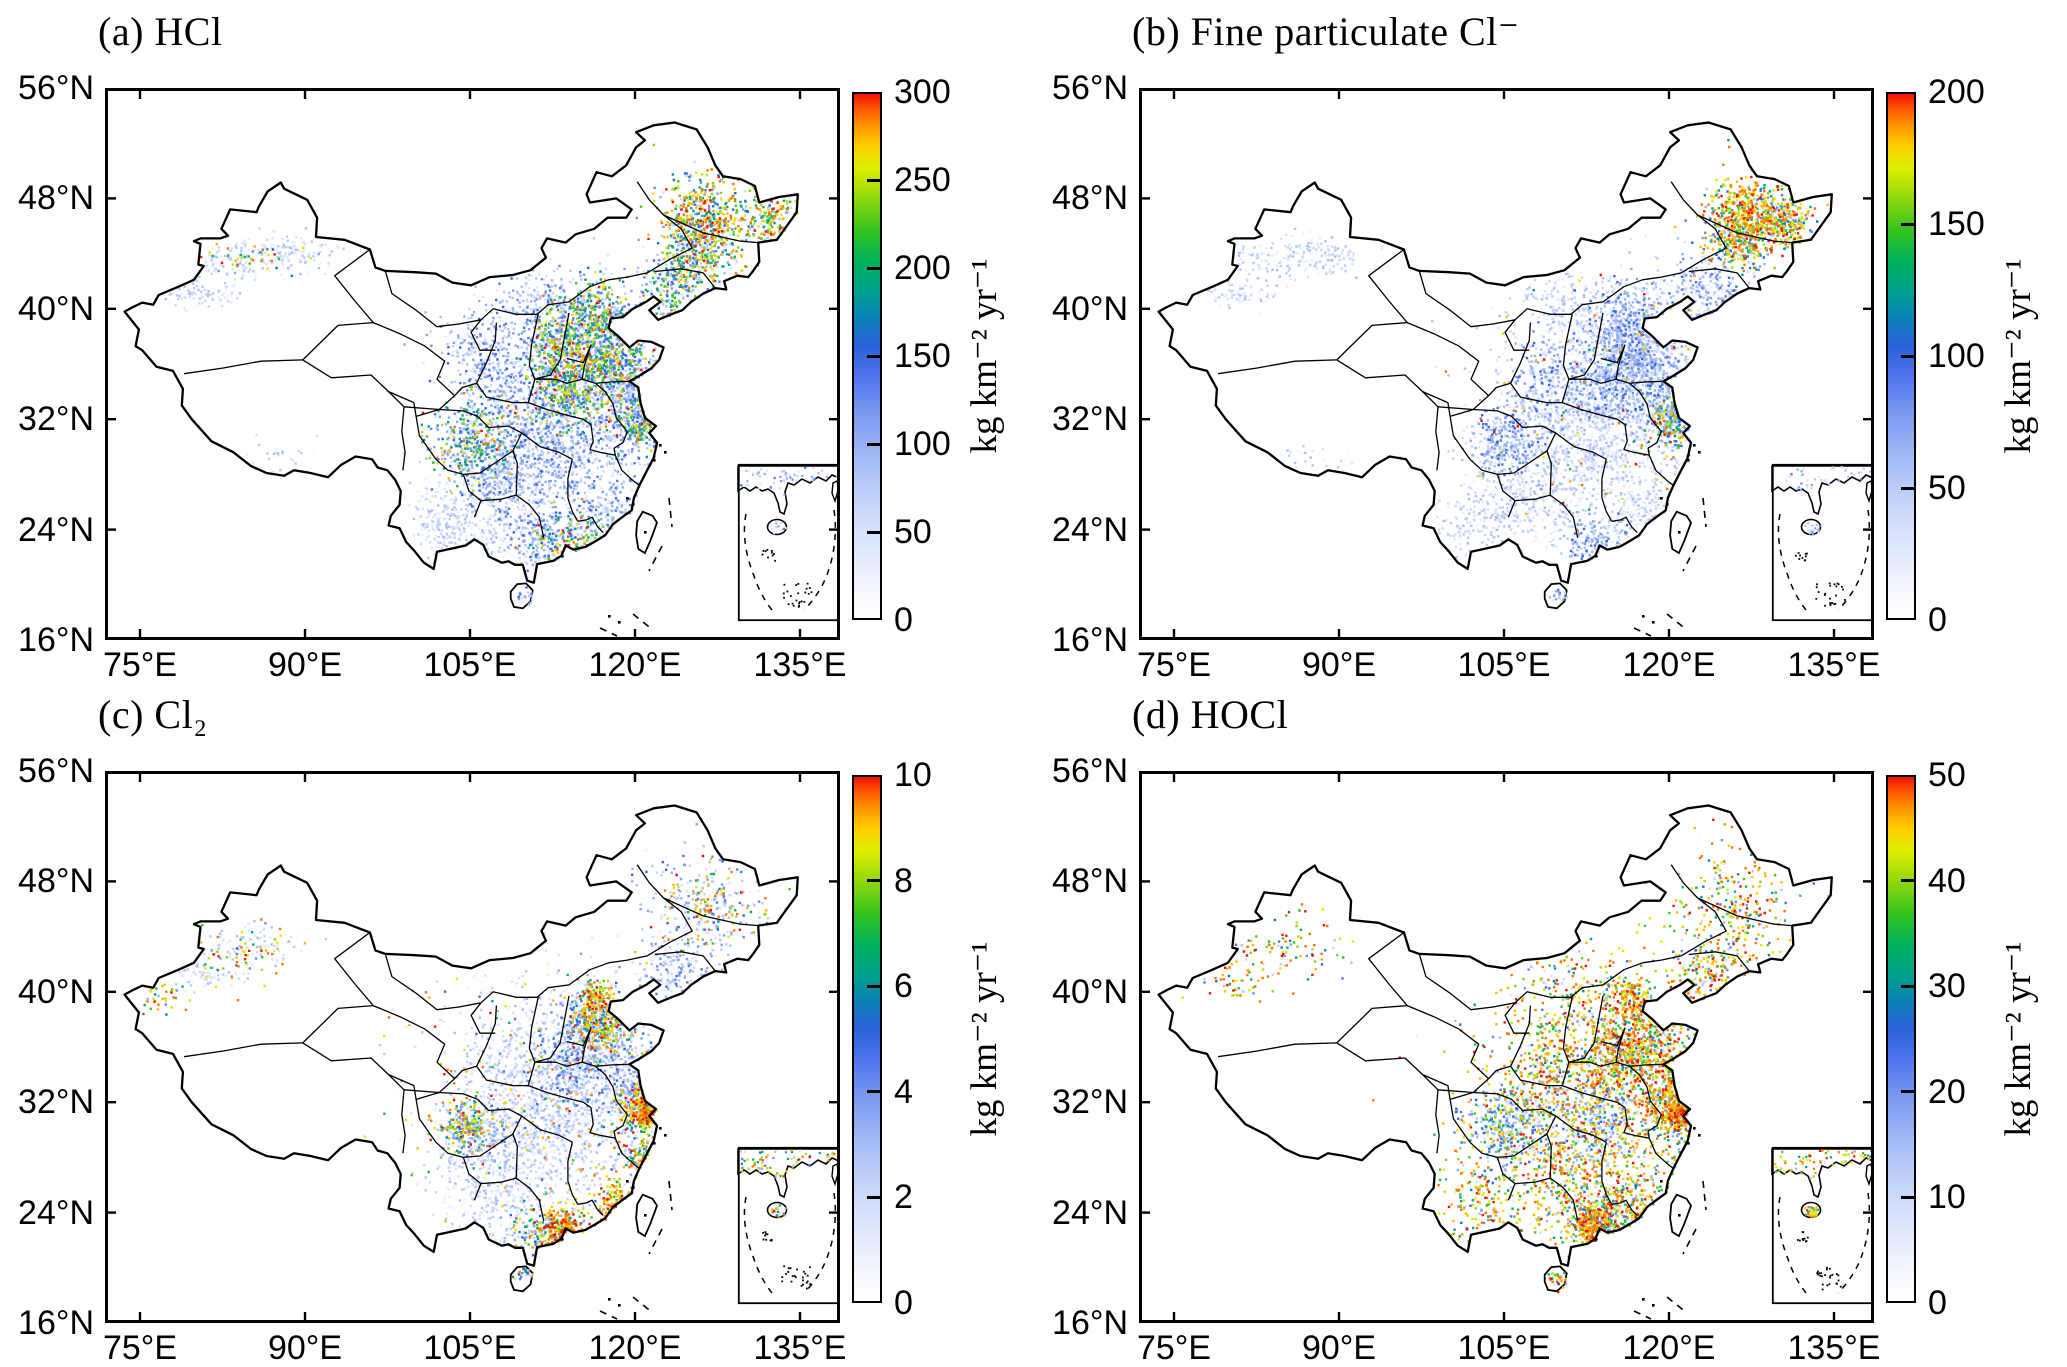 This screenshot has height=1367, width=2067. I want to click on colorbar-tick-label: 30, so click(1947, 986).